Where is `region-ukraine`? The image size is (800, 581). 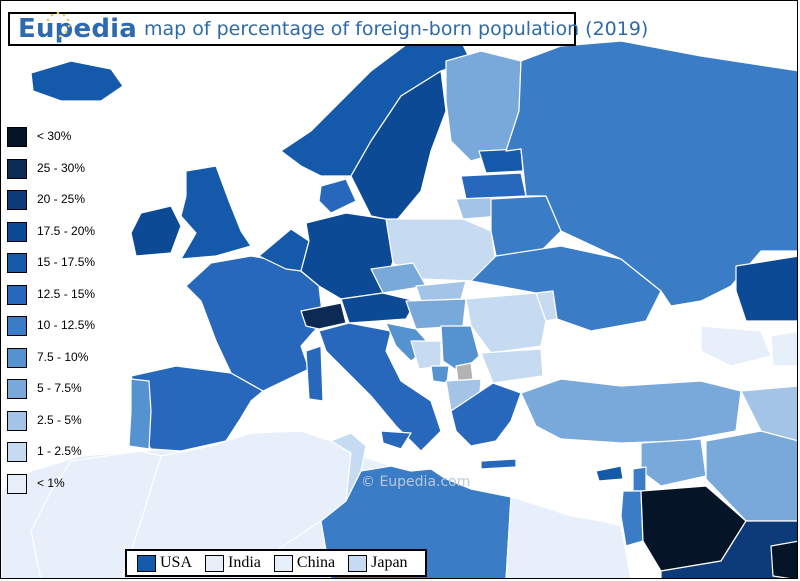 region-ukraine is located at coordinates (566, 288).